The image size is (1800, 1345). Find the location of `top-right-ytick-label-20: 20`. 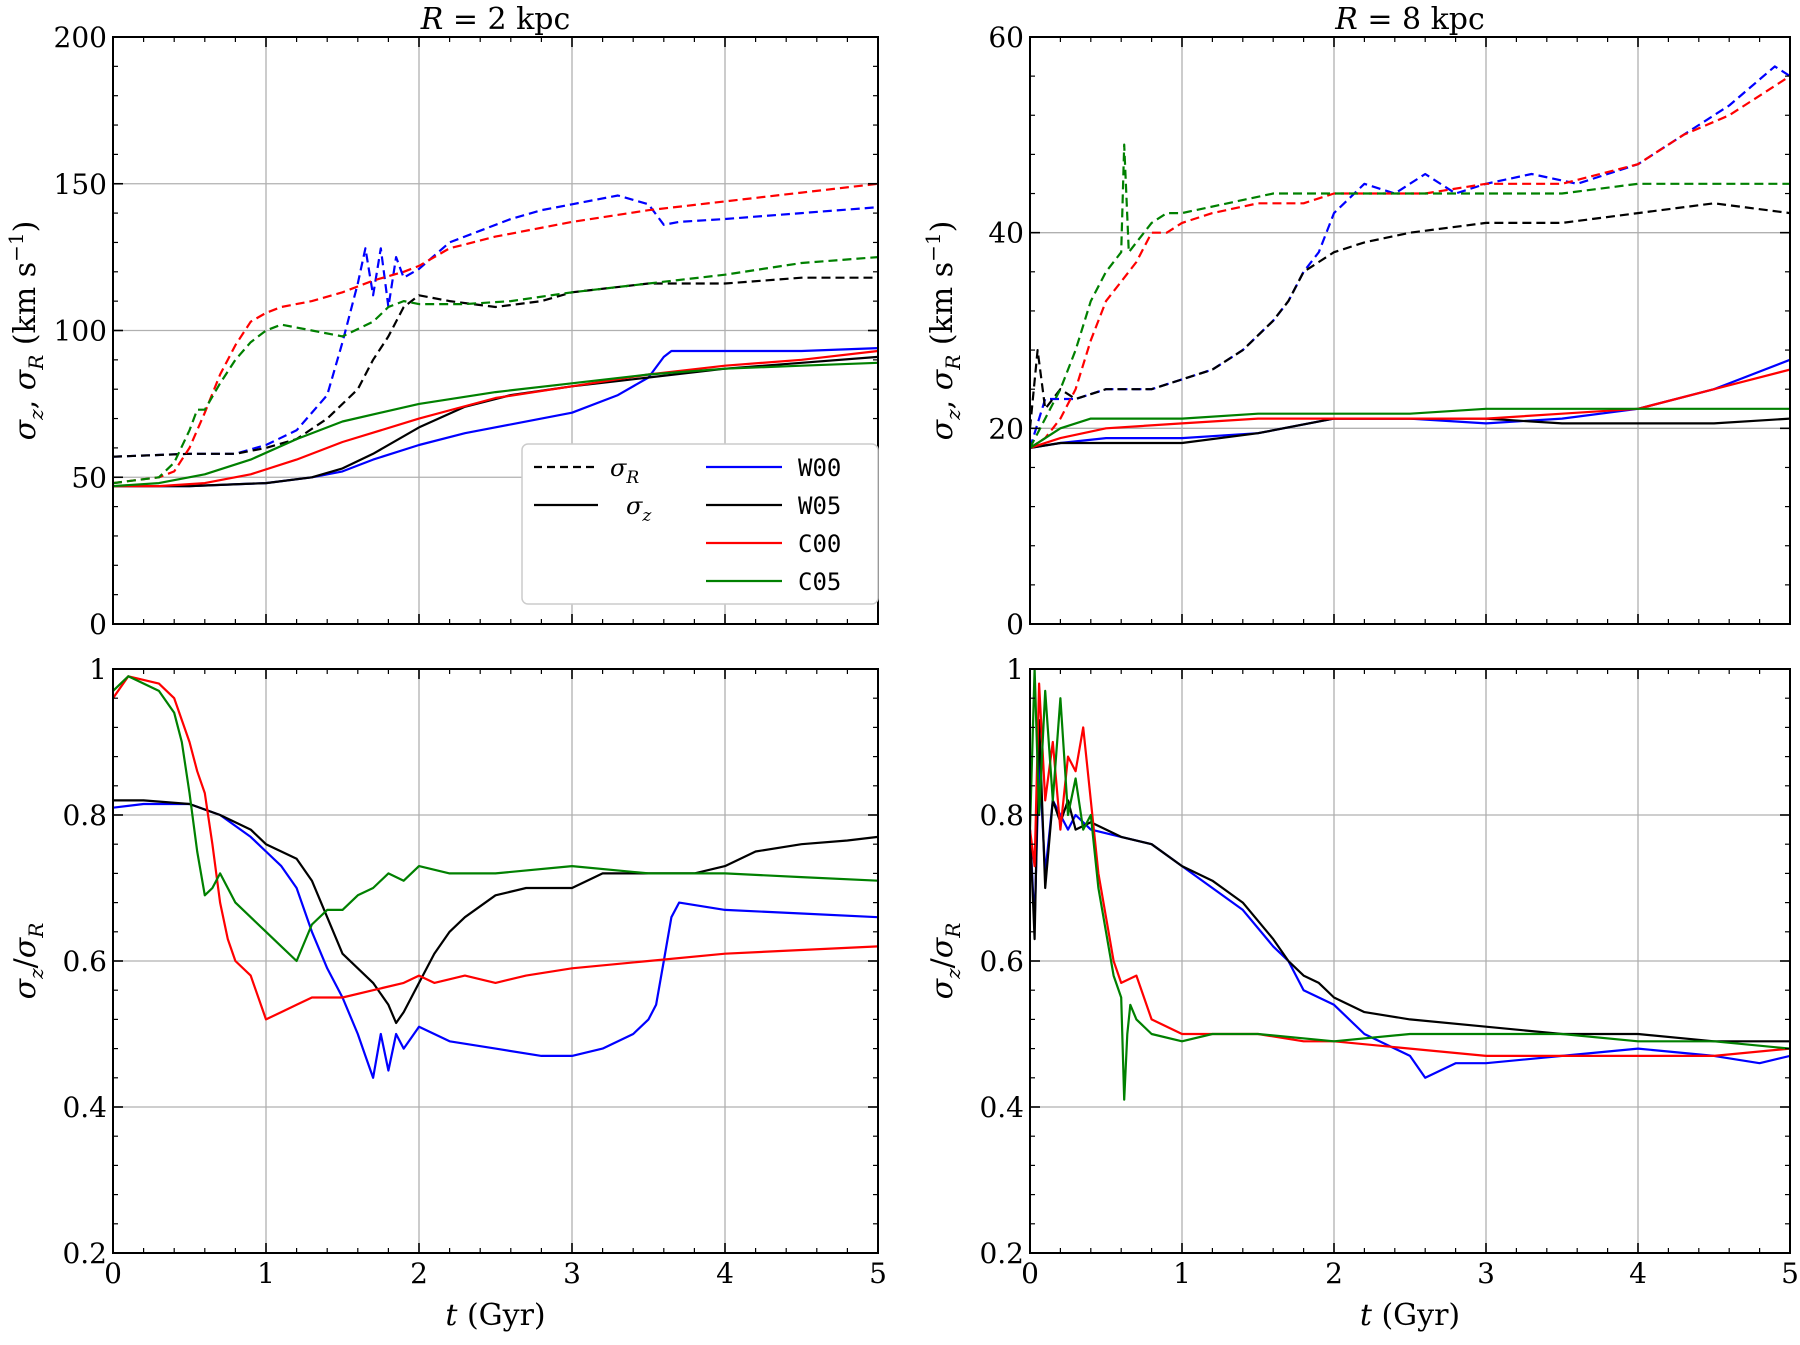

top-right-ytick-label-20: 20 is located at coordinates (1006, 428).